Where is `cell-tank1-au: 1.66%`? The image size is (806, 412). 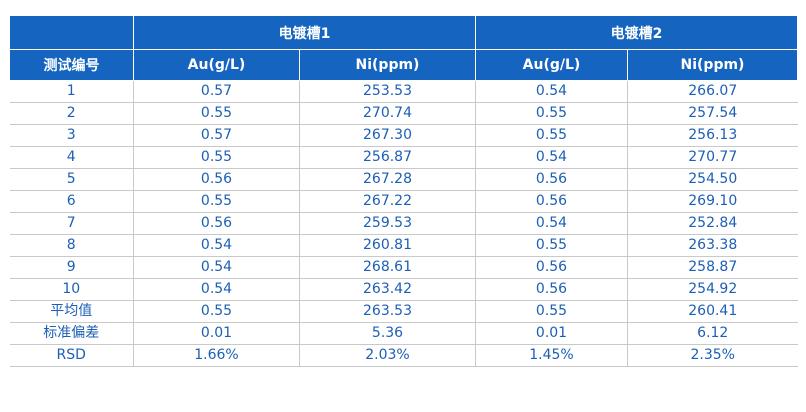
cell-tank1-au: 1.66% is located at coordinates (216, 355).